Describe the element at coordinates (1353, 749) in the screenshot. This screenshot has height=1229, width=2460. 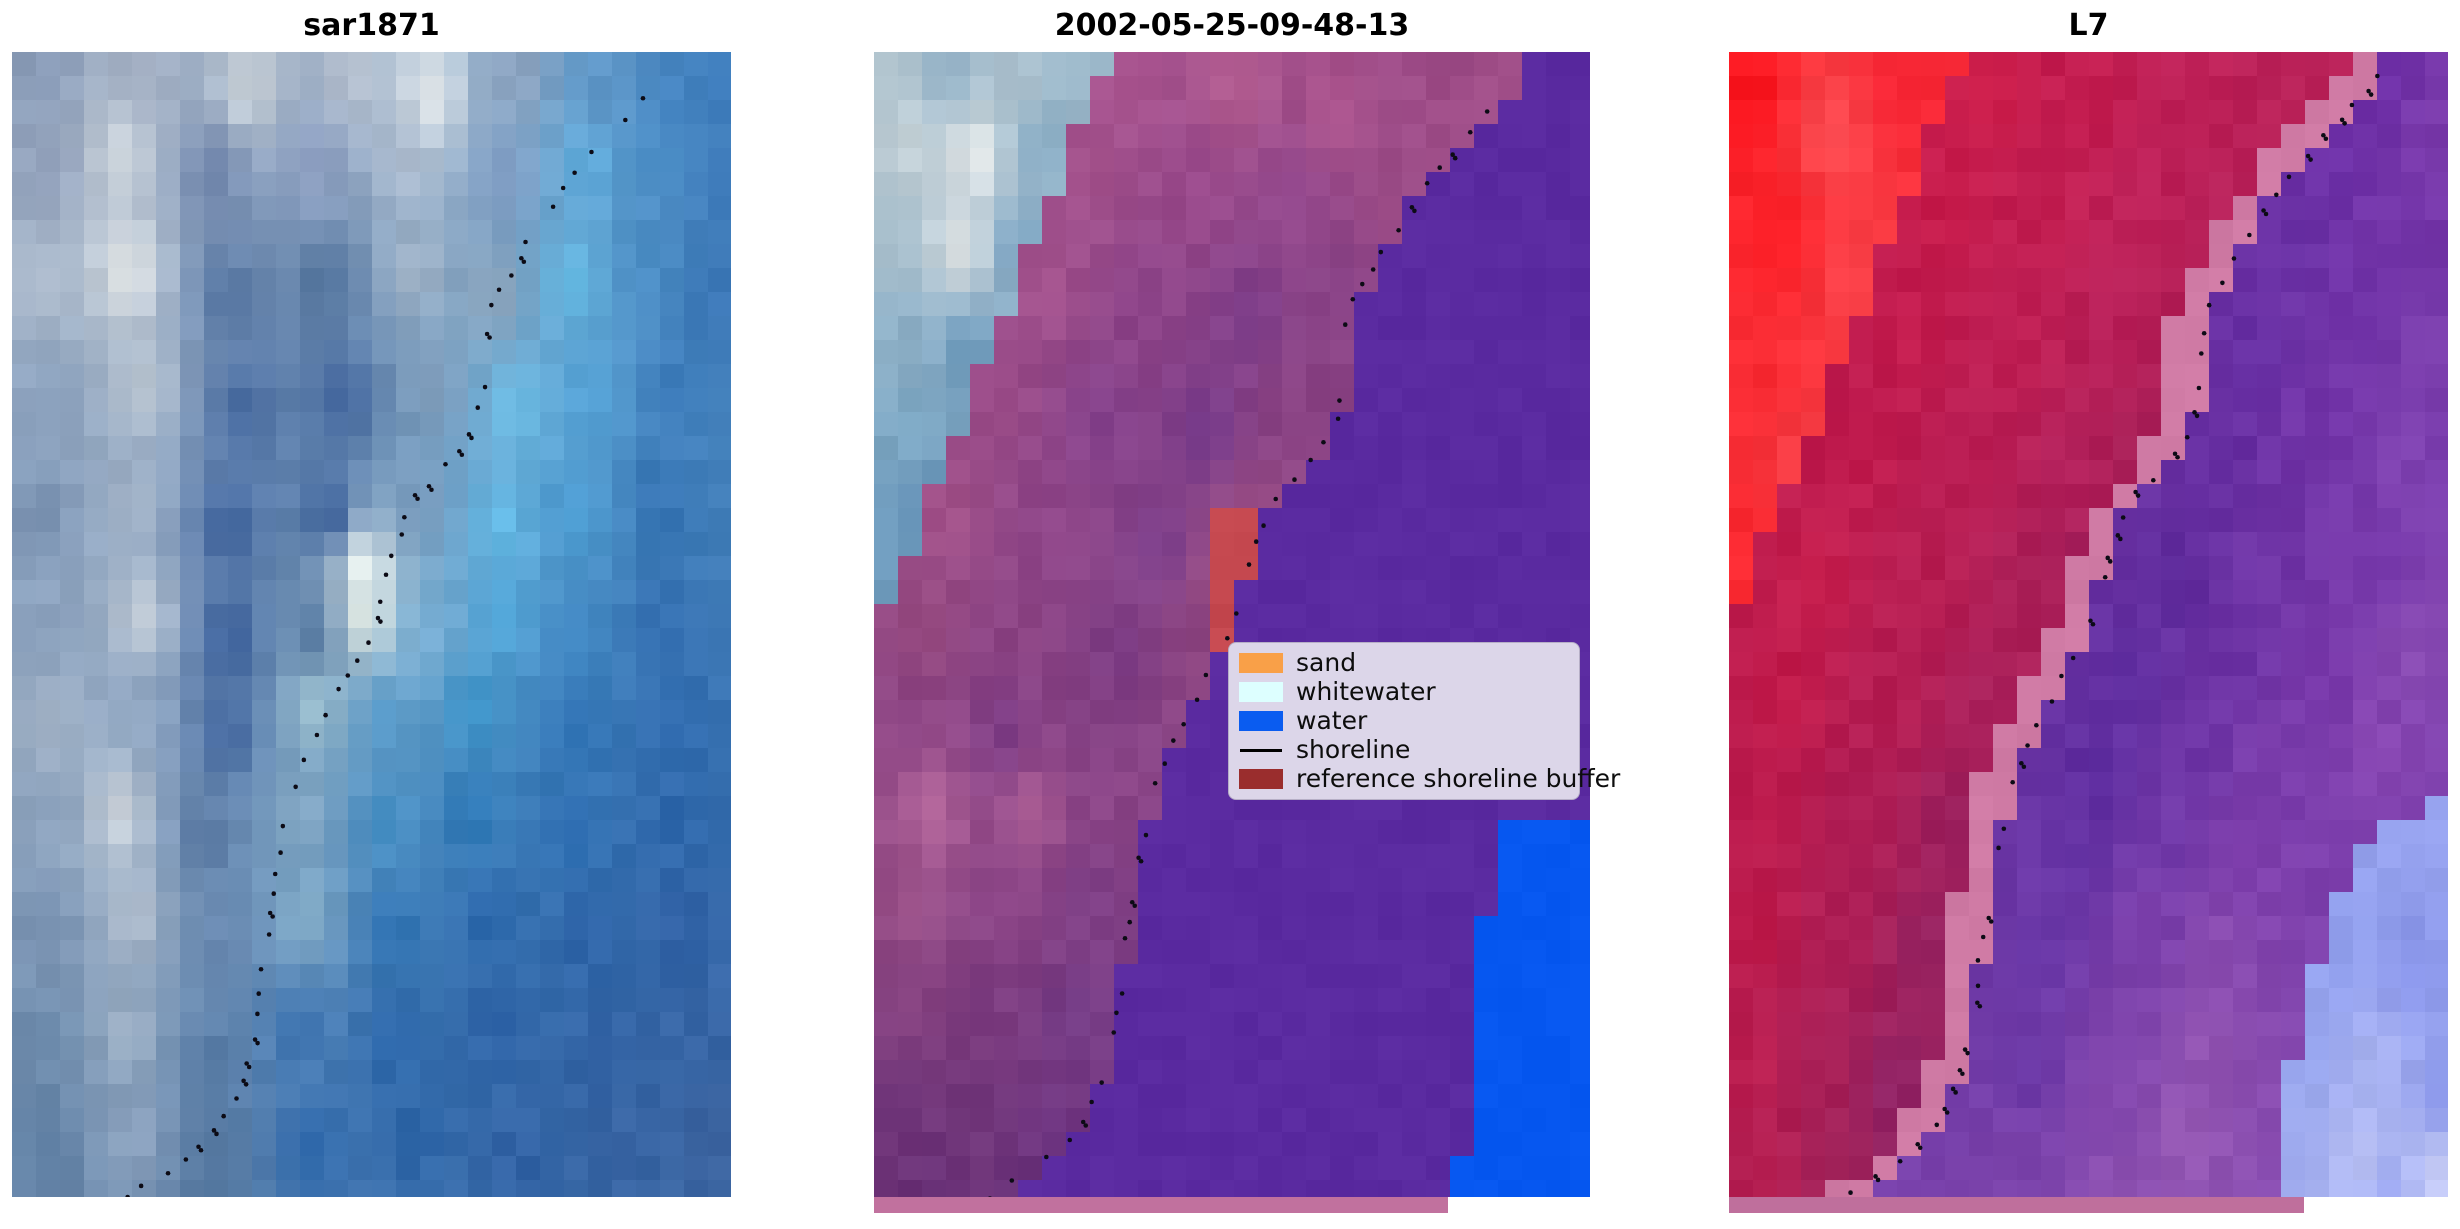
I see `legend-label: shoreline` at that location.